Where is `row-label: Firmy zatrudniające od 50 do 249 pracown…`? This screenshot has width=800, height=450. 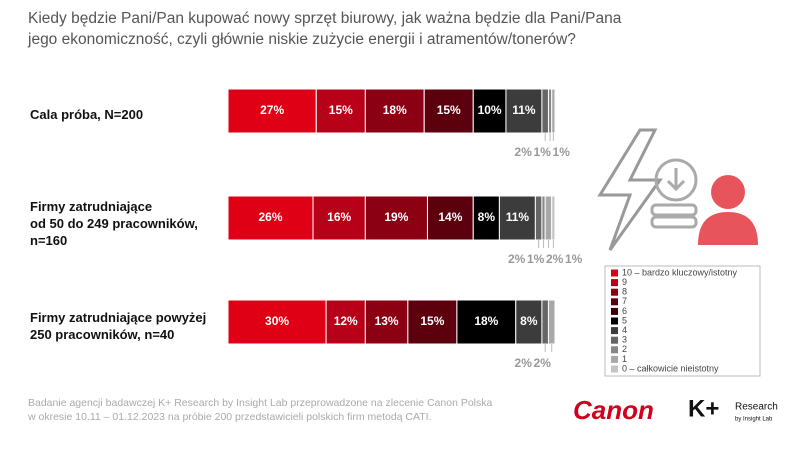
row-label: Firmy zatrudniające od 50 do 249 pracown… is located at coordinates (114, 223).